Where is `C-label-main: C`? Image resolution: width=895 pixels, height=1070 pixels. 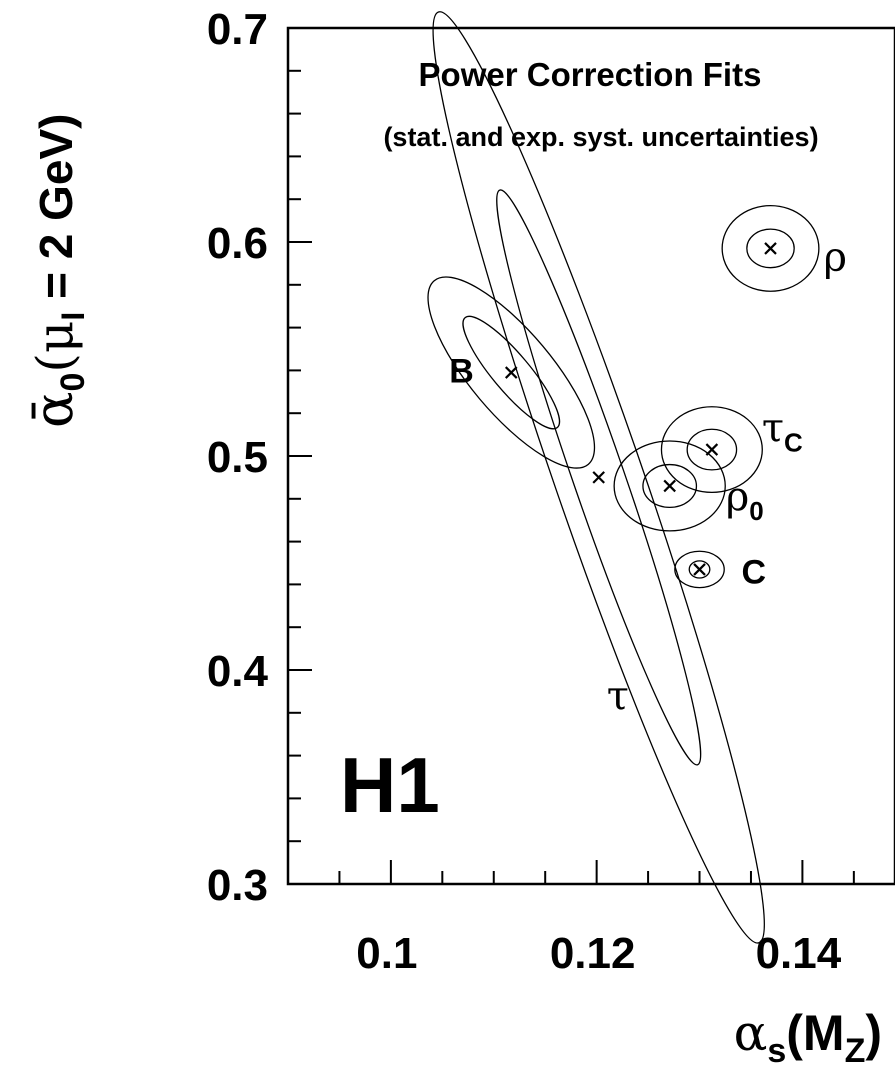
C-label-main: C is located at coordinates (754, 572).